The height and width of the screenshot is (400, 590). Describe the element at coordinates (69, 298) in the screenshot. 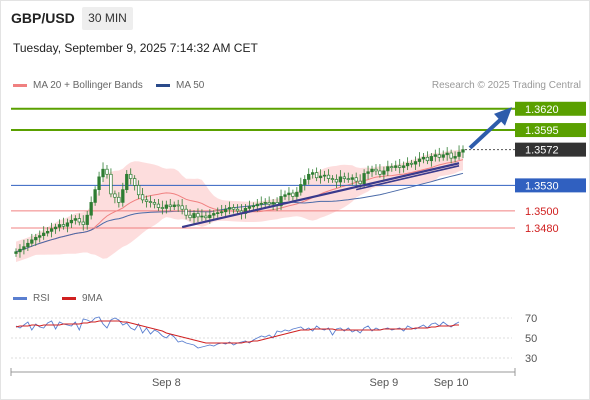

I see `rsi-ma-swatch` at that location.